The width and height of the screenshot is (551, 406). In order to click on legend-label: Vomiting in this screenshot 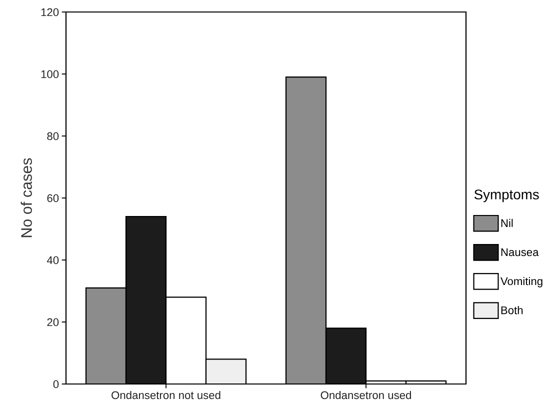, I will do `click(521, 282)`.